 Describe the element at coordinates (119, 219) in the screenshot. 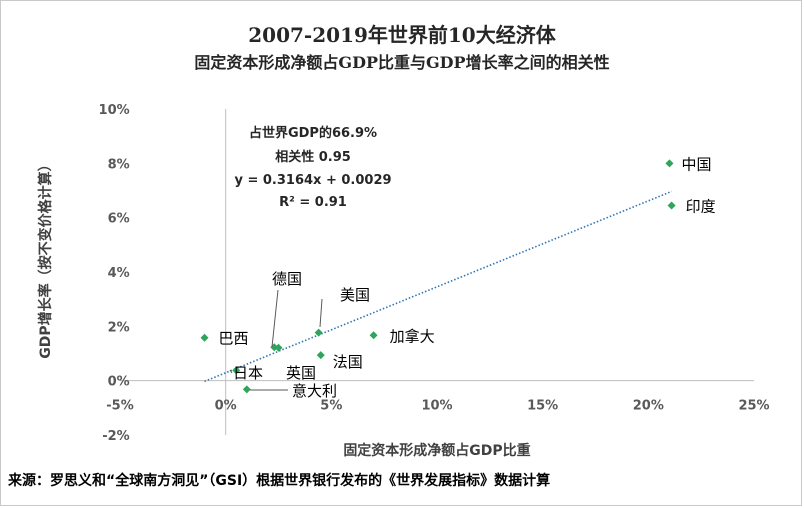

I see `y-tick-label: 6%` at that location.